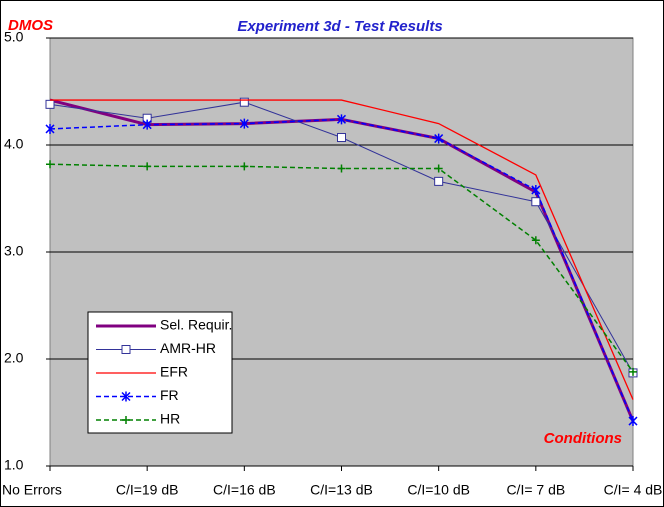 Image resolution: width=664 pixels, height=507 pixels. What do you see at coordinates (244, 490) in the screenshot?
I see `x-tick-label: C/I=16 dB` at bounding box center [244, 490].